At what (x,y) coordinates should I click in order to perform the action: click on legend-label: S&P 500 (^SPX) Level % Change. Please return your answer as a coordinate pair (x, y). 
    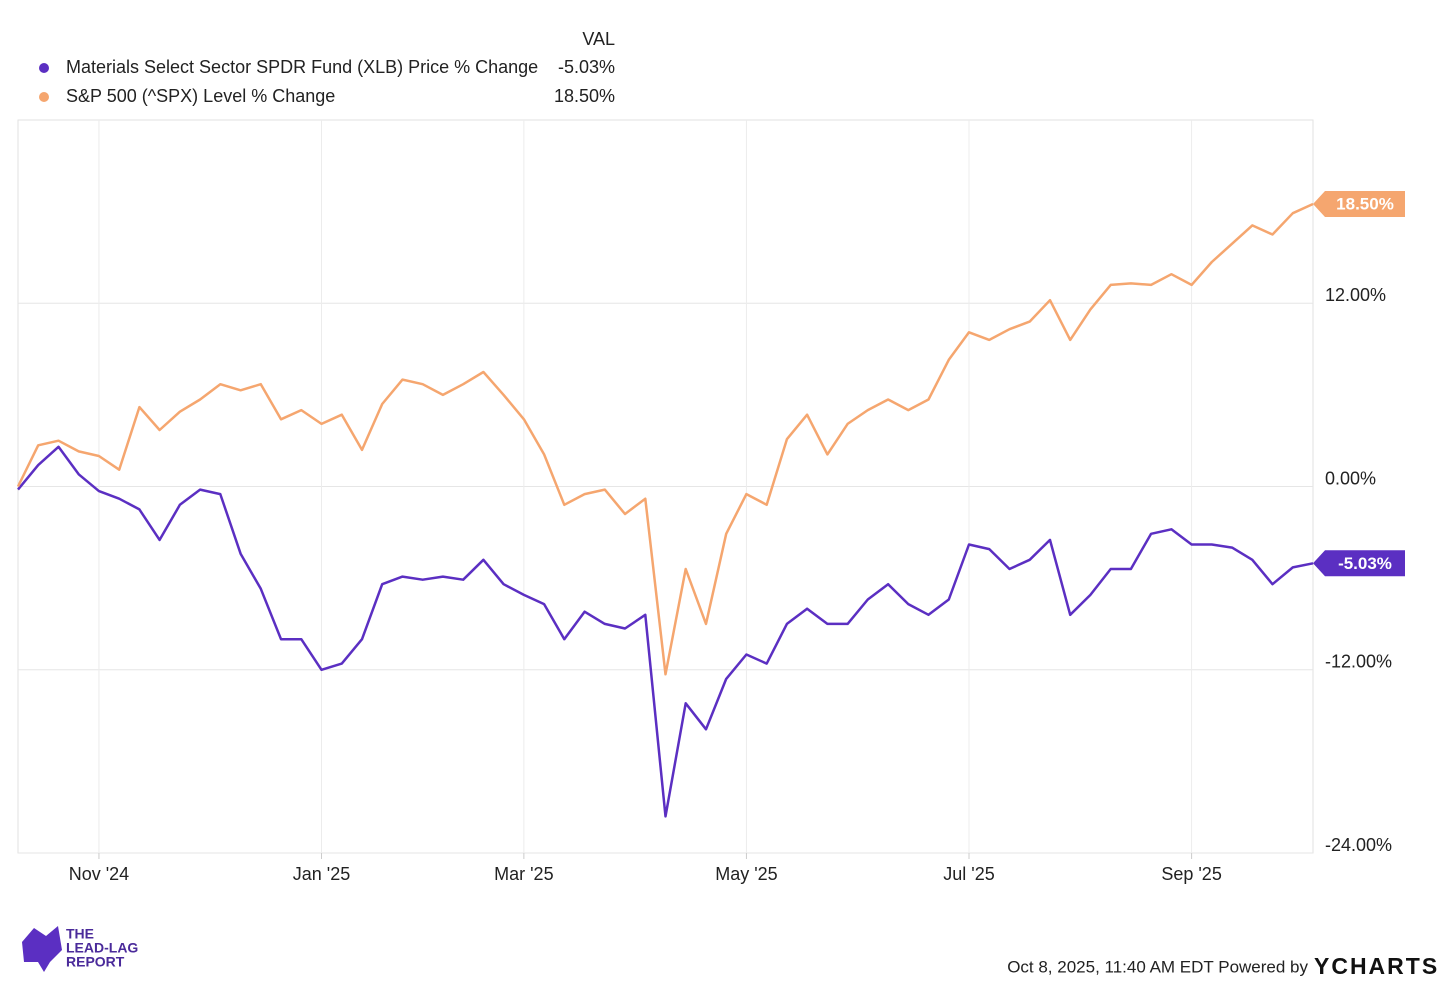
    Looking at the image, I should click on (200, 96).